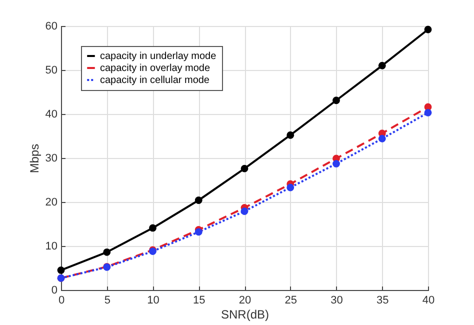 Image resolution: width=474 pixels, height=325 pixels. What do you see at coordinates (51, 114) in the screenshot?
I see `y-tick-label: 40` at bounding box center [51, 114].